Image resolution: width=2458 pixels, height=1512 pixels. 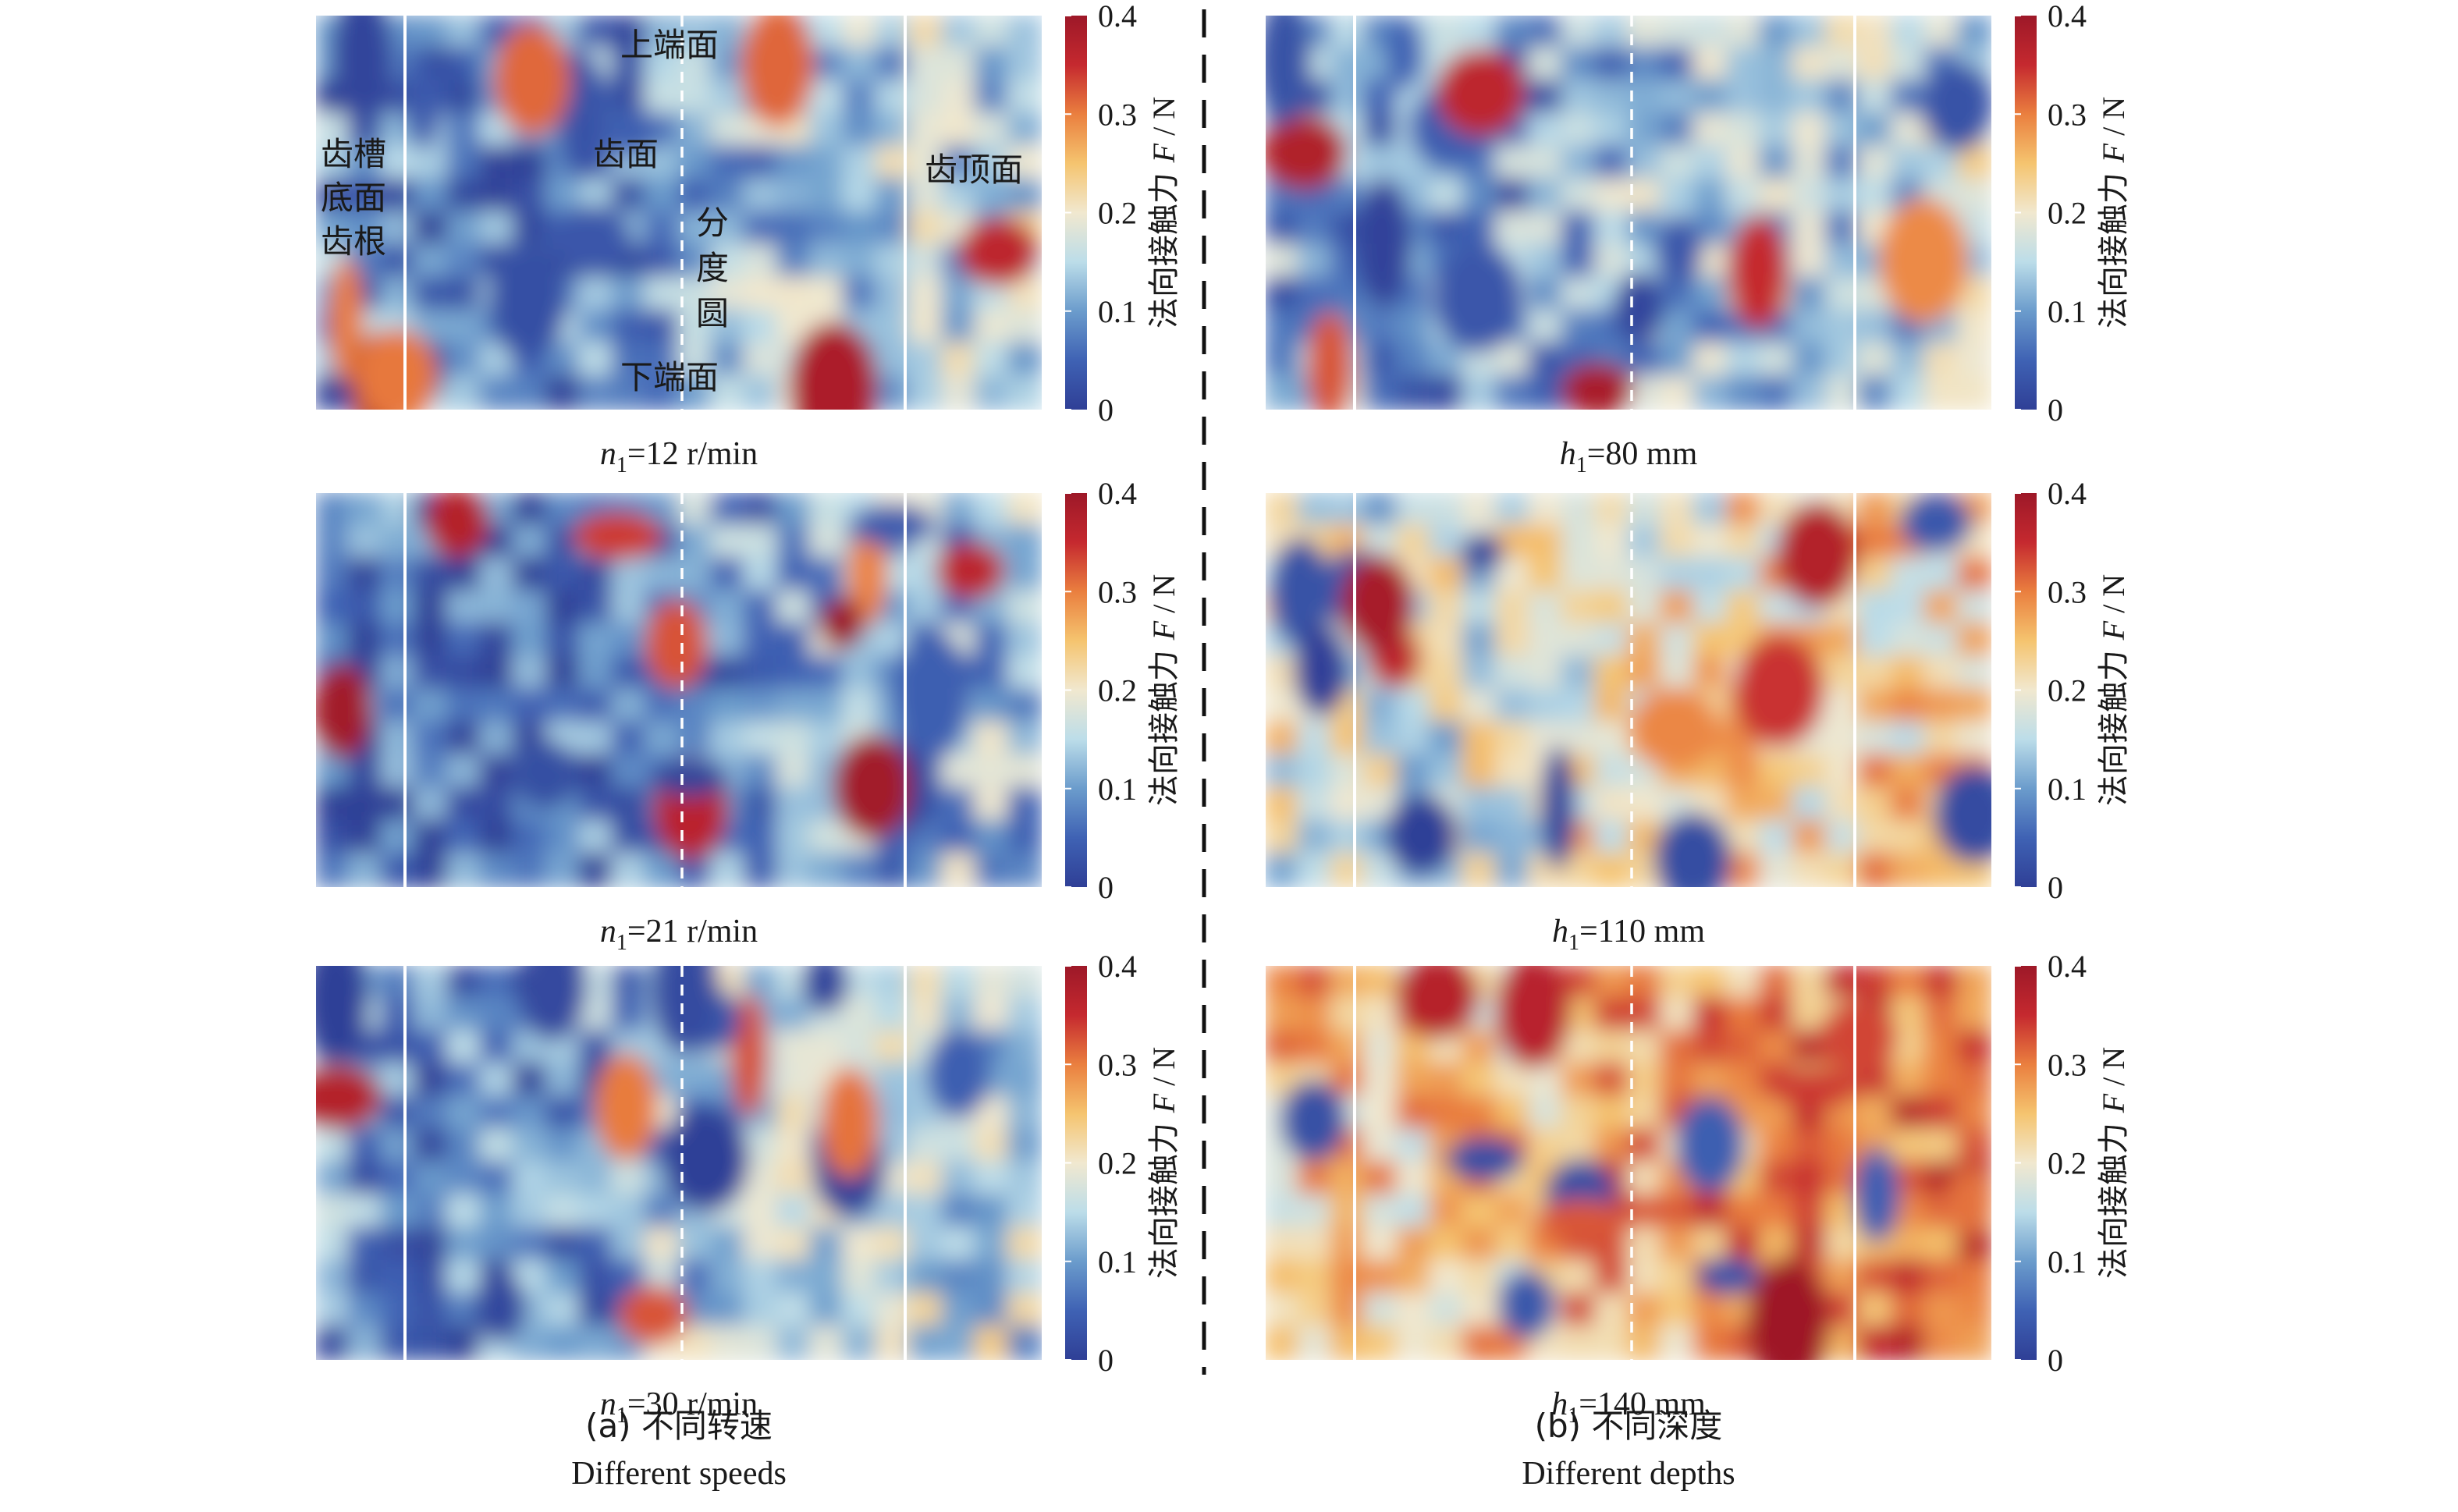 What do you see at coordinates (1117, 115) in the screenshot?
I see `colorbar-tick-label: 0.3` at bounding box center [1117, 115].